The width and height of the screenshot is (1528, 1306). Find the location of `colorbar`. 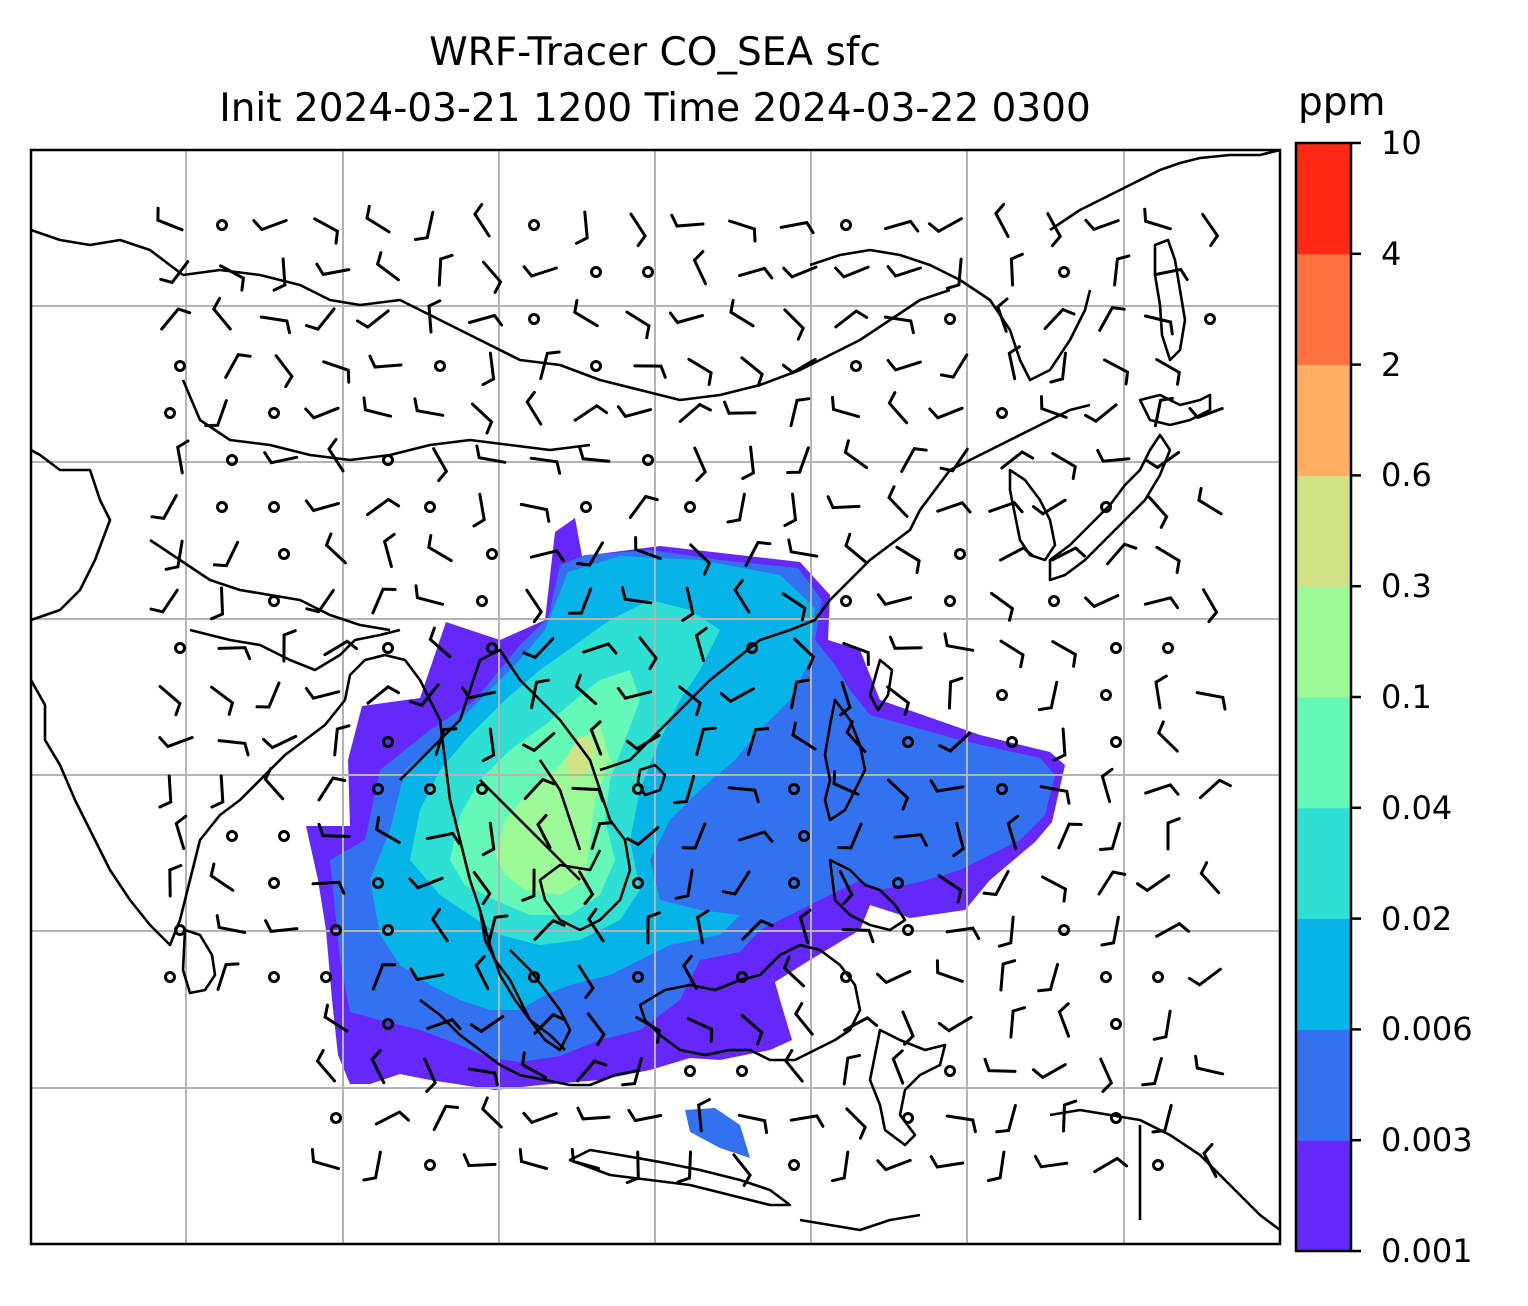

colorbar is located at coordinates (1328, 697).